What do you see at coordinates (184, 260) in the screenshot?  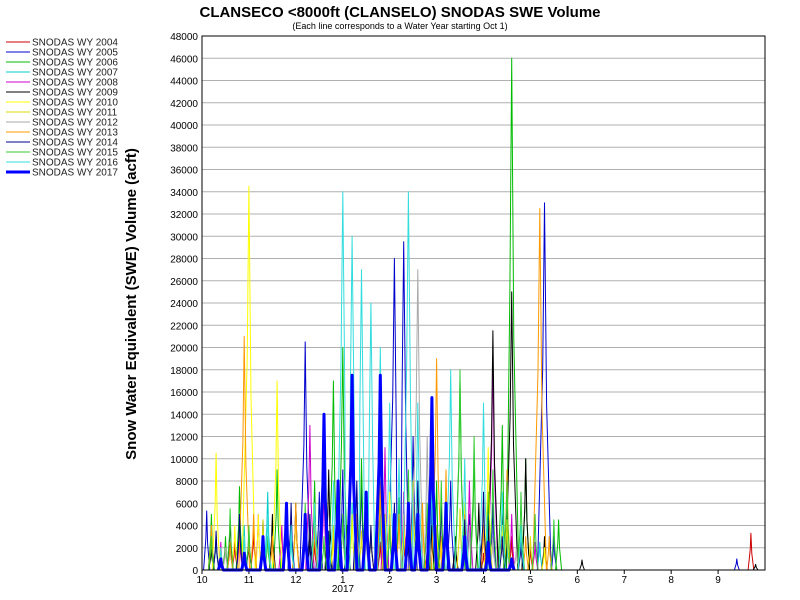 I see `y-tick-label: 28000` at bounding box center [184, 260].